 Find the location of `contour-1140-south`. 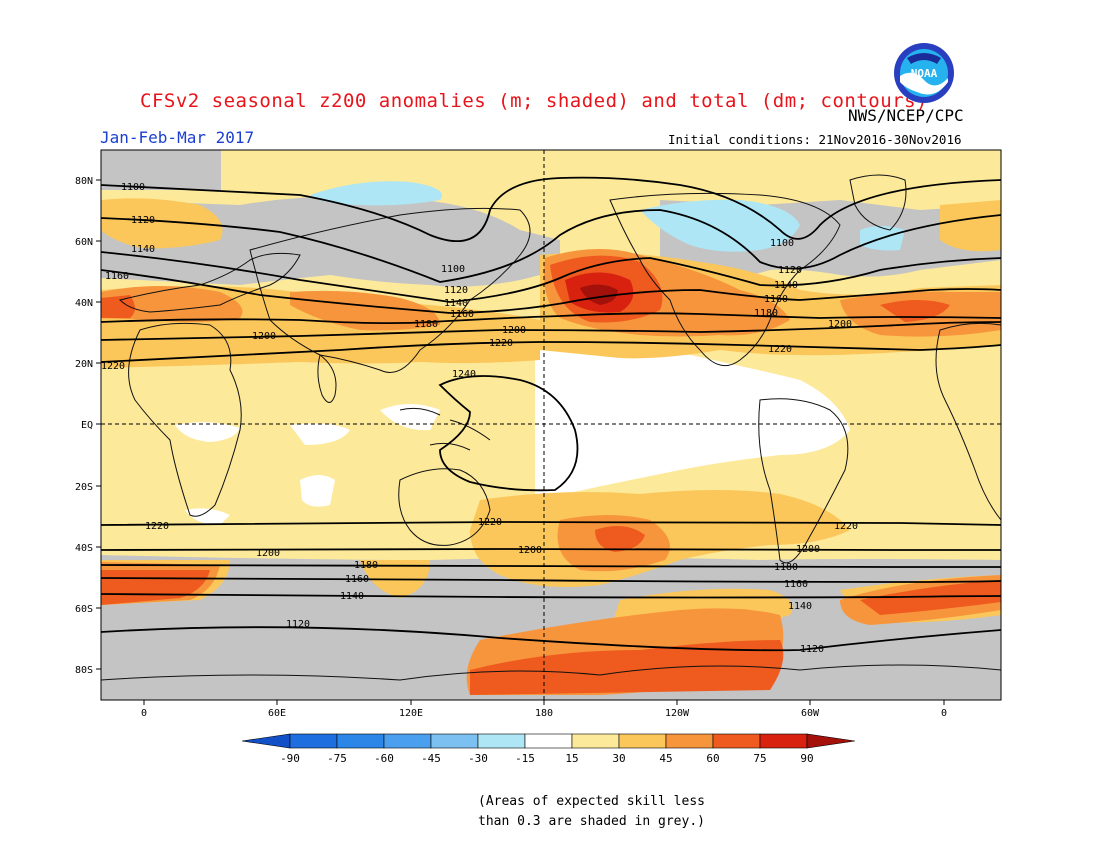

contour-1140-south is located at coordinates (551, 596).